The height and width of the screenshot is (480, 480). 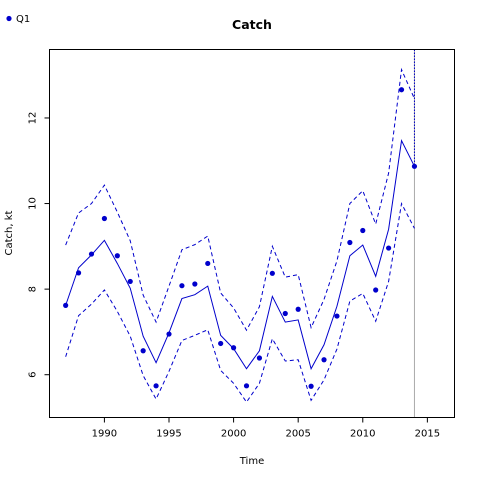 What do you see at coordinates (23, 19) in the screenshot?
I see `legend-label: Q1` at bounding box center [23, 19].